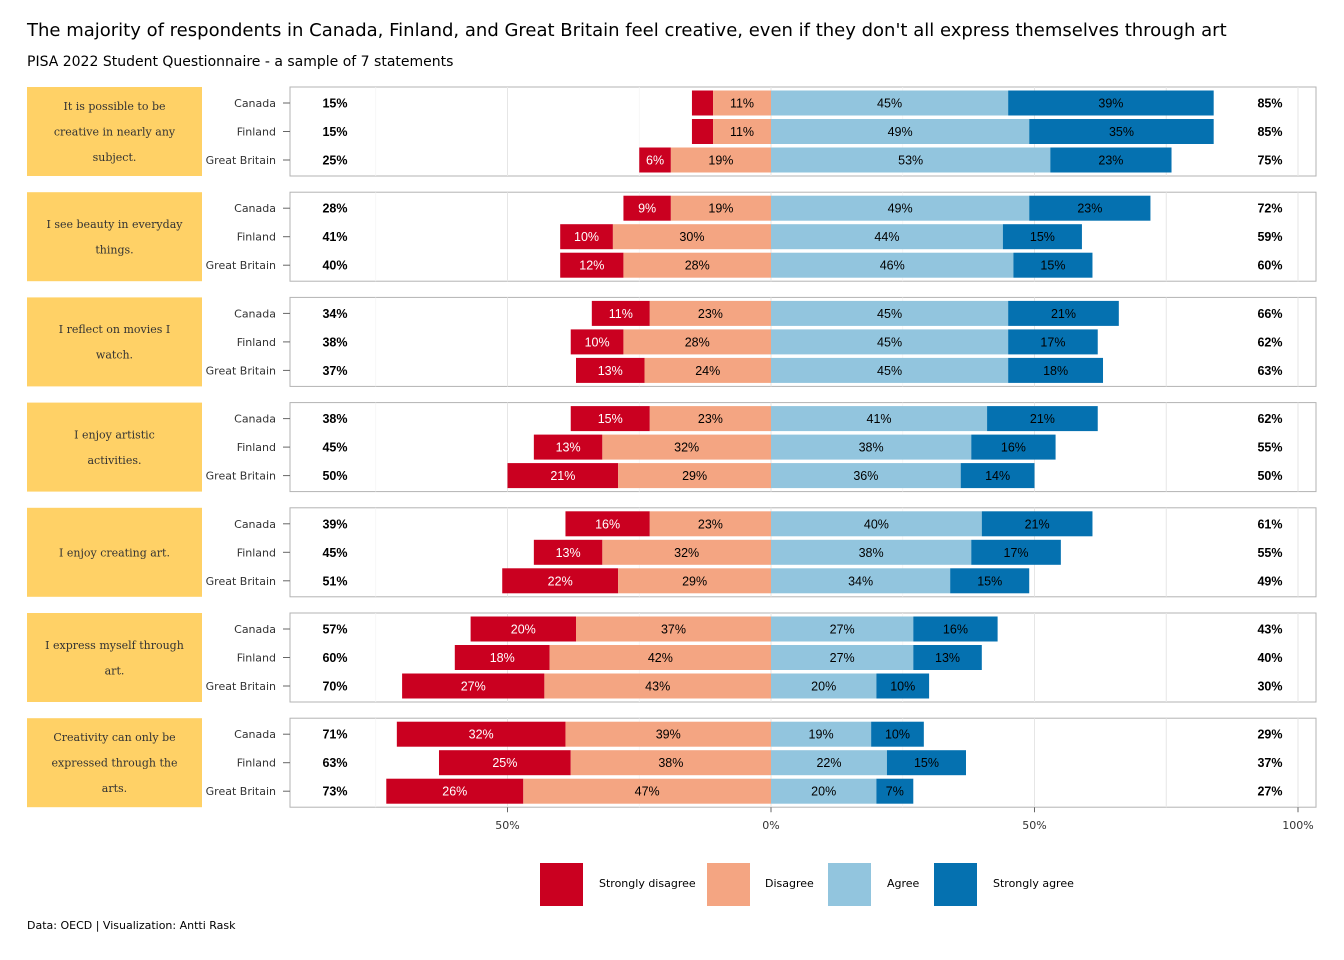  What do you see at coordinates (876, 524) in the screenshot?
I see `data-label: 40%` at bounding box center [876, 524].